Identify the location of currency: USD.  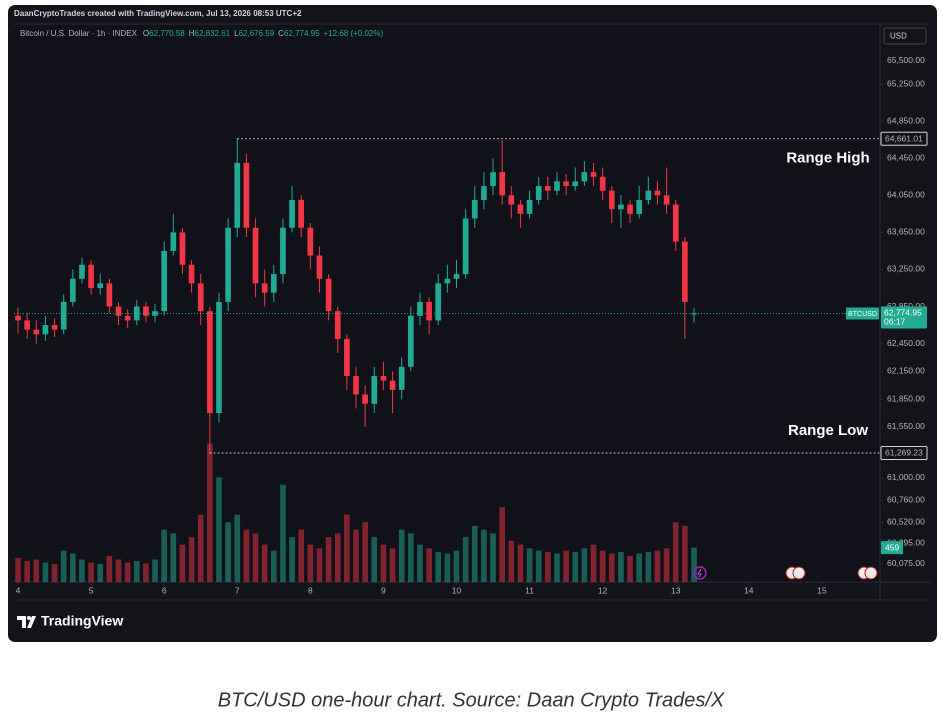
(898, 36).